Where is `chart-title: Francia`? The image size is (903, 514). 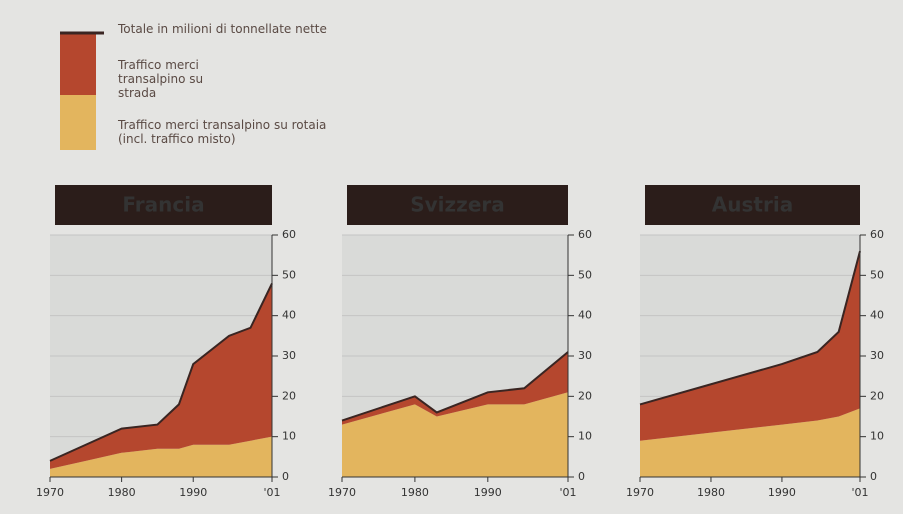
chart-title: Francia is located at coordinates (163, 205).